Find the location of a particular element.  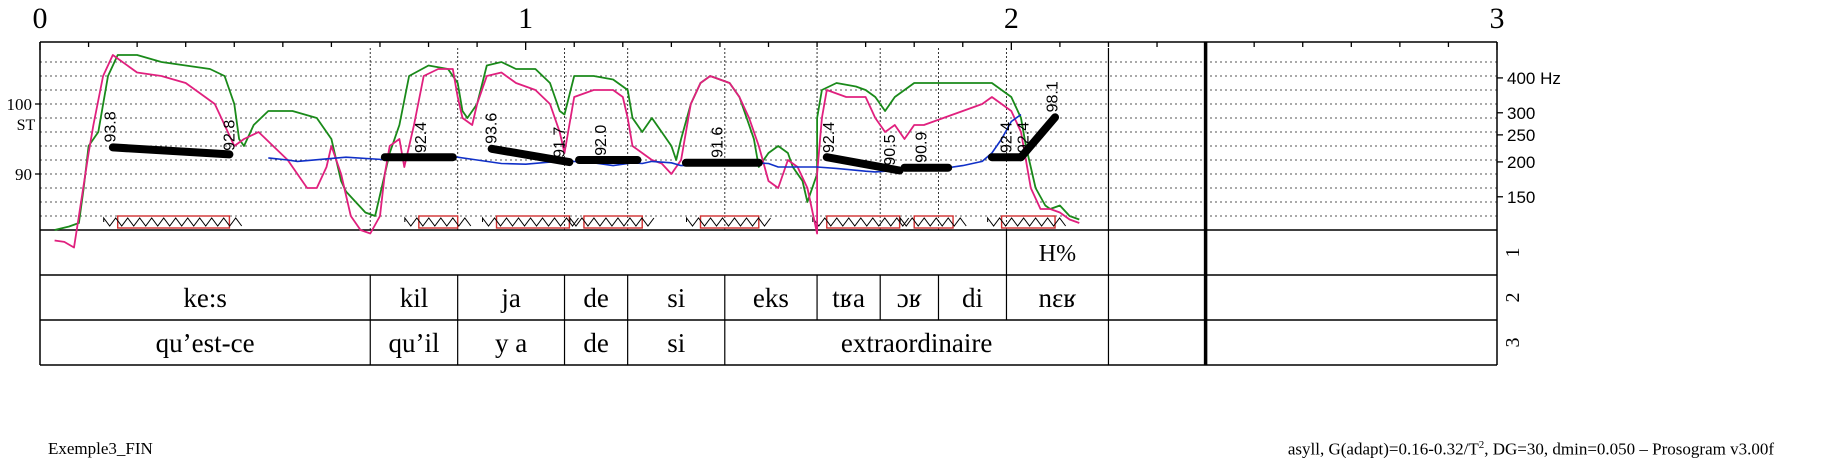

tier3-word: qu’il is located at coordinates (413, 343).